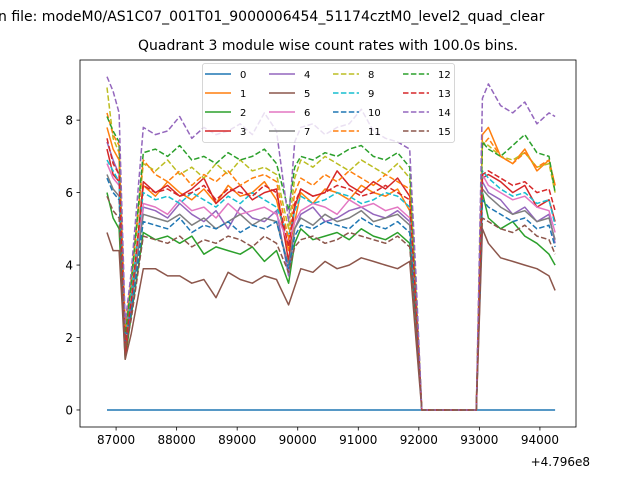 This screenshot has width=640, height=484. I want to click on y-tick-label: 4, so click(69, 266).